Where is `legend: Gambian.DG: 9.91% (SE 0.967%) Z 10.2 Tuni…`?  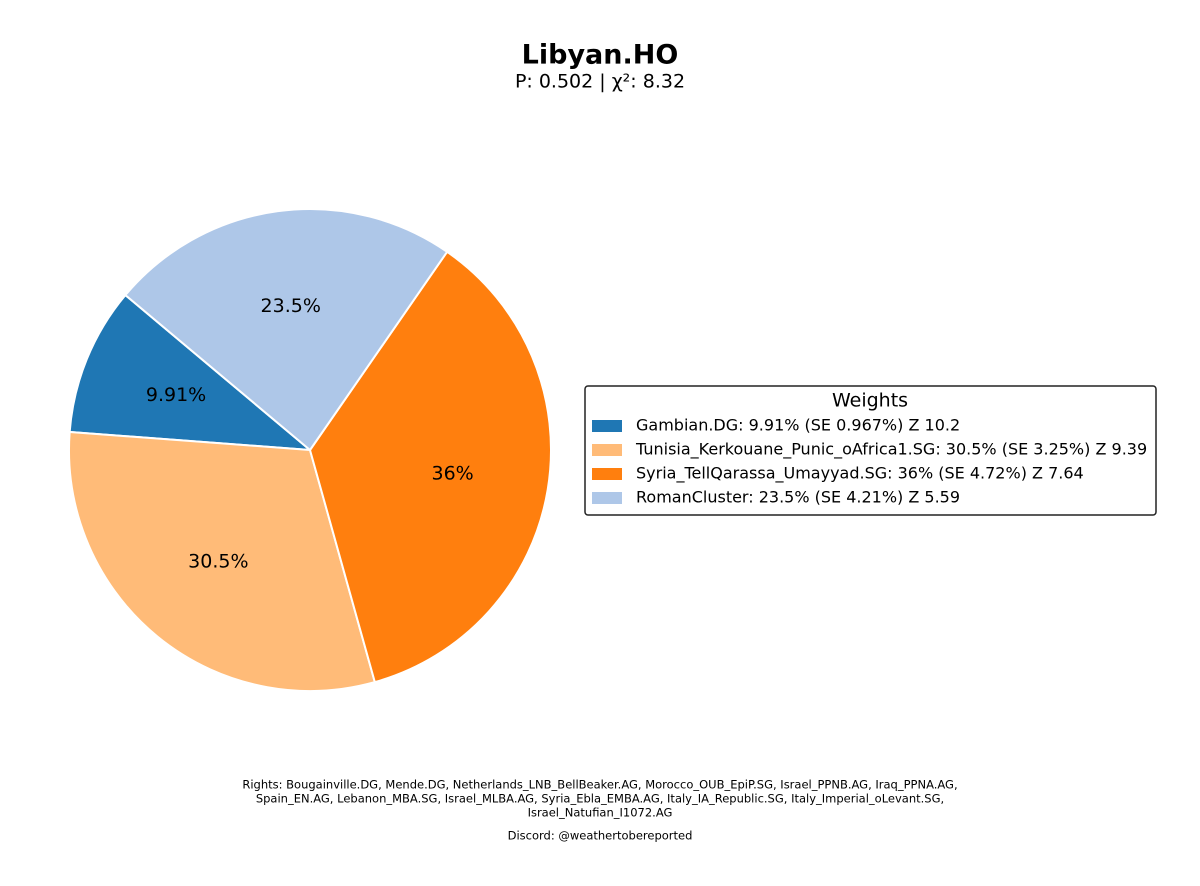
legend: Gambian.DG: 9.91% (SE 0.967%) Z 10.2 Tuni… is located at coordinates (869, 461).